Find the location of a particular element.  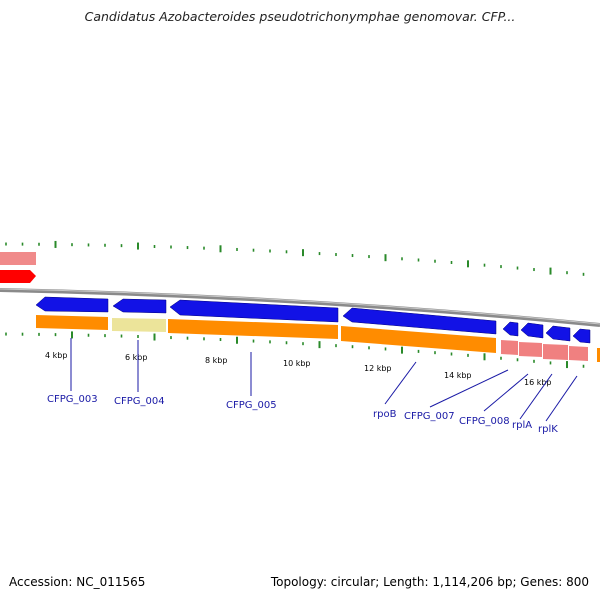

gene-label-cfpg-004: CFPG_004 is located at coordinates (139, 401).